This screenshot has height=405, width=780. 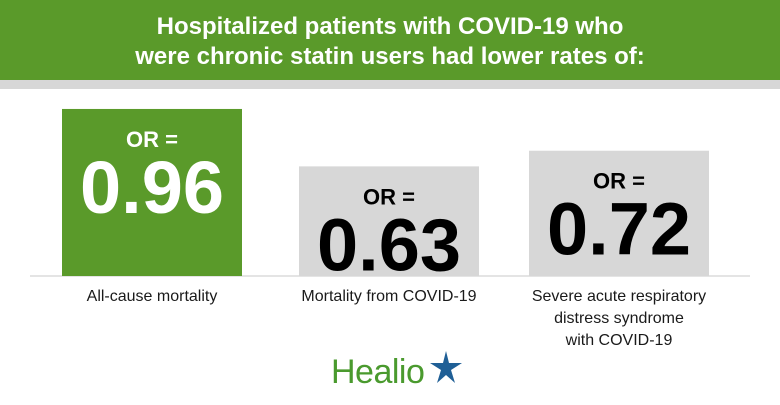 I want to click on bar-3-prefix: OR =, so click(x=619, y=181).